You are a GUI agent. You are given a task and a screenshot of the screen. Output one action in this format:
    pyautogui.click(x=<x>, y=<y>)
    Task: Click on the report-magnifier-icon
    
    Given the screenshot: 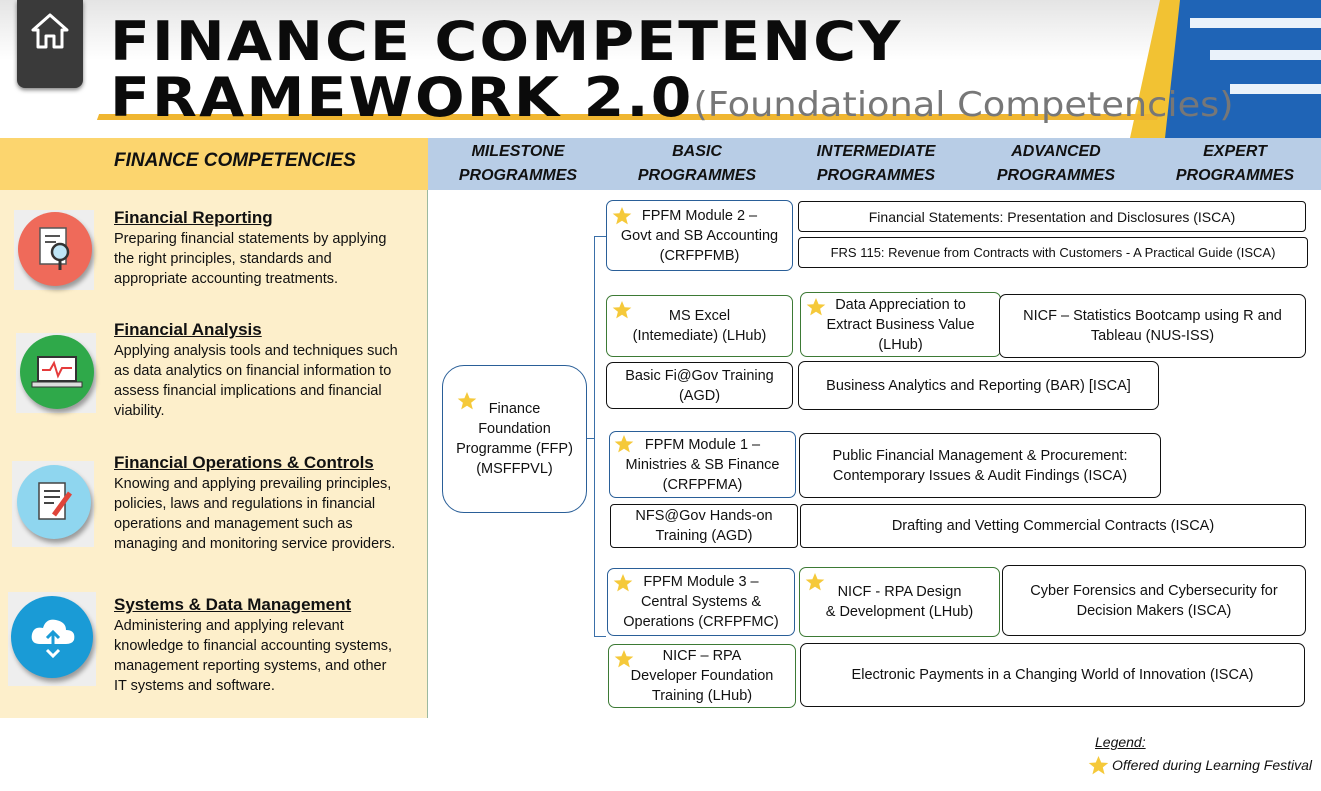 What is the action you would take?
    pyautogui.click(x=54, y=250)
    